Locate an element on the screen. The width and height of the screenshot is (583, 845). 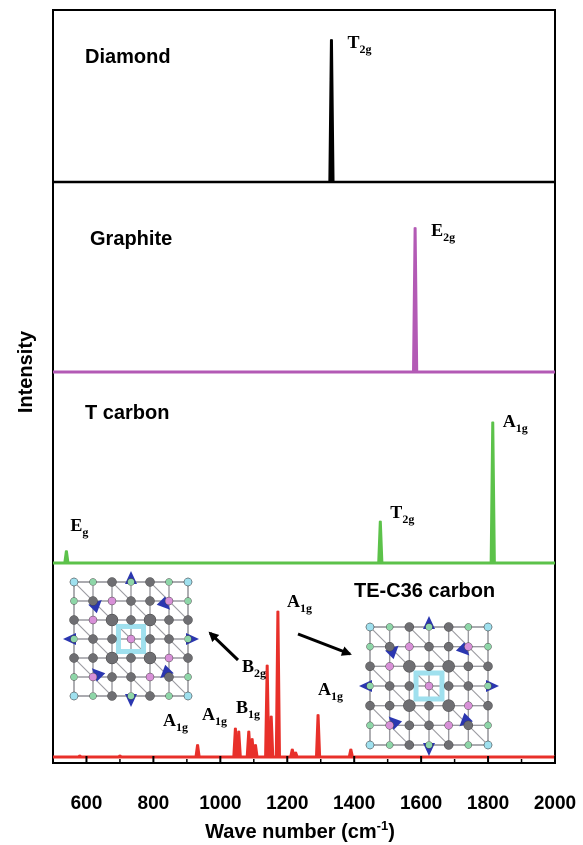
peak-annotation: B2g is located at coordinates (254, 668).